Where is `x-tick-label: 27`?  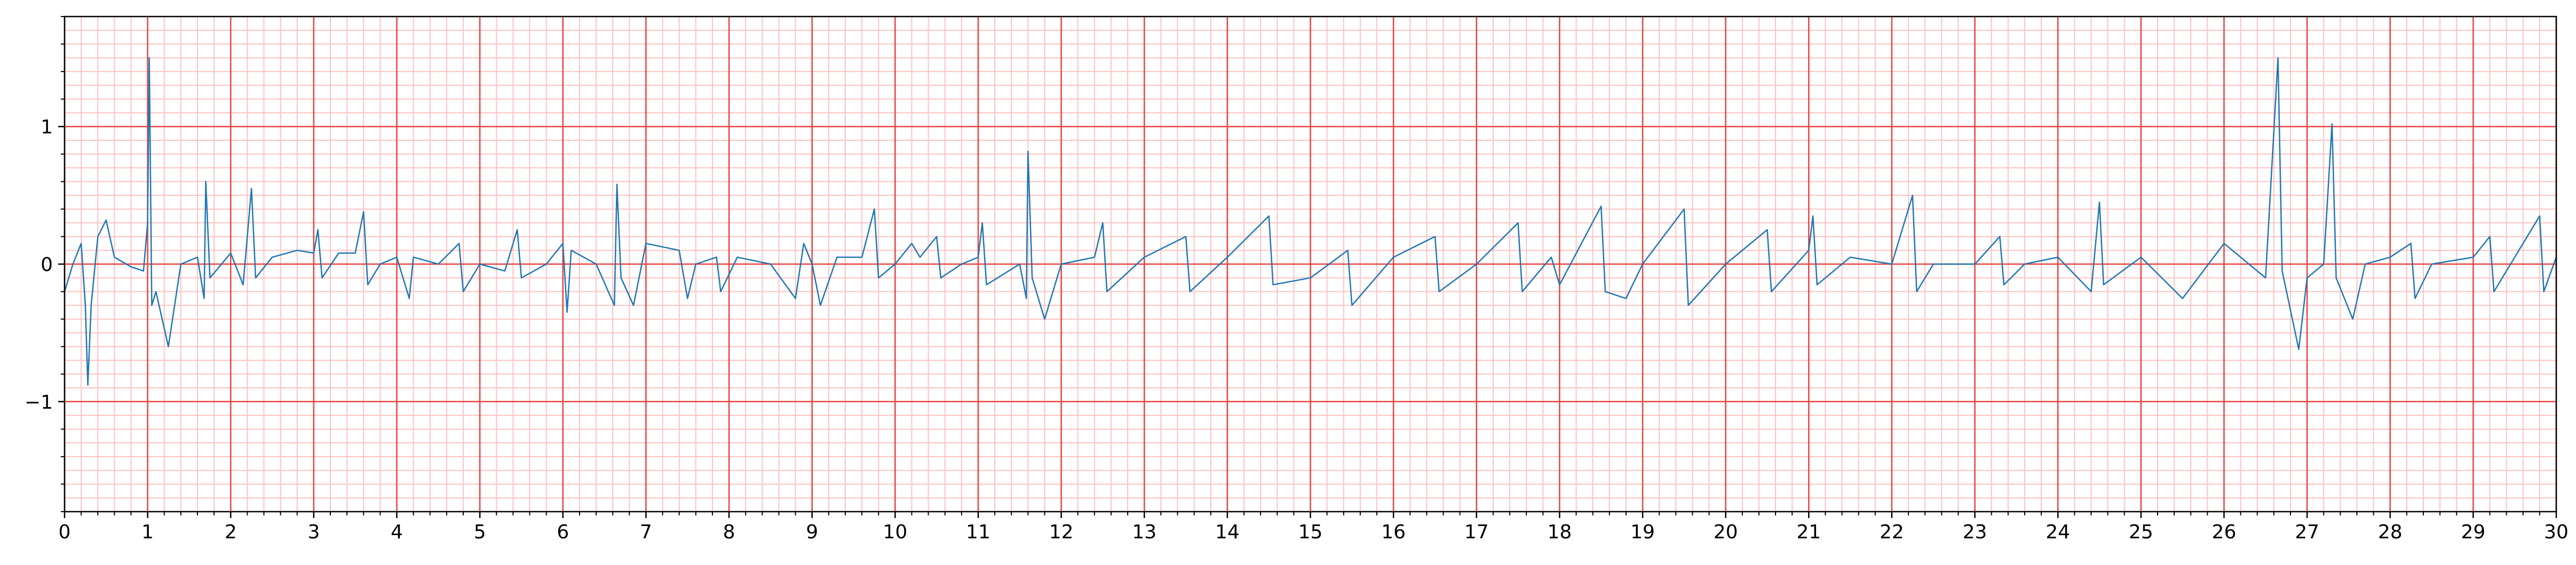 x-tick-label: 27 is located at coordinates (2307, 532).